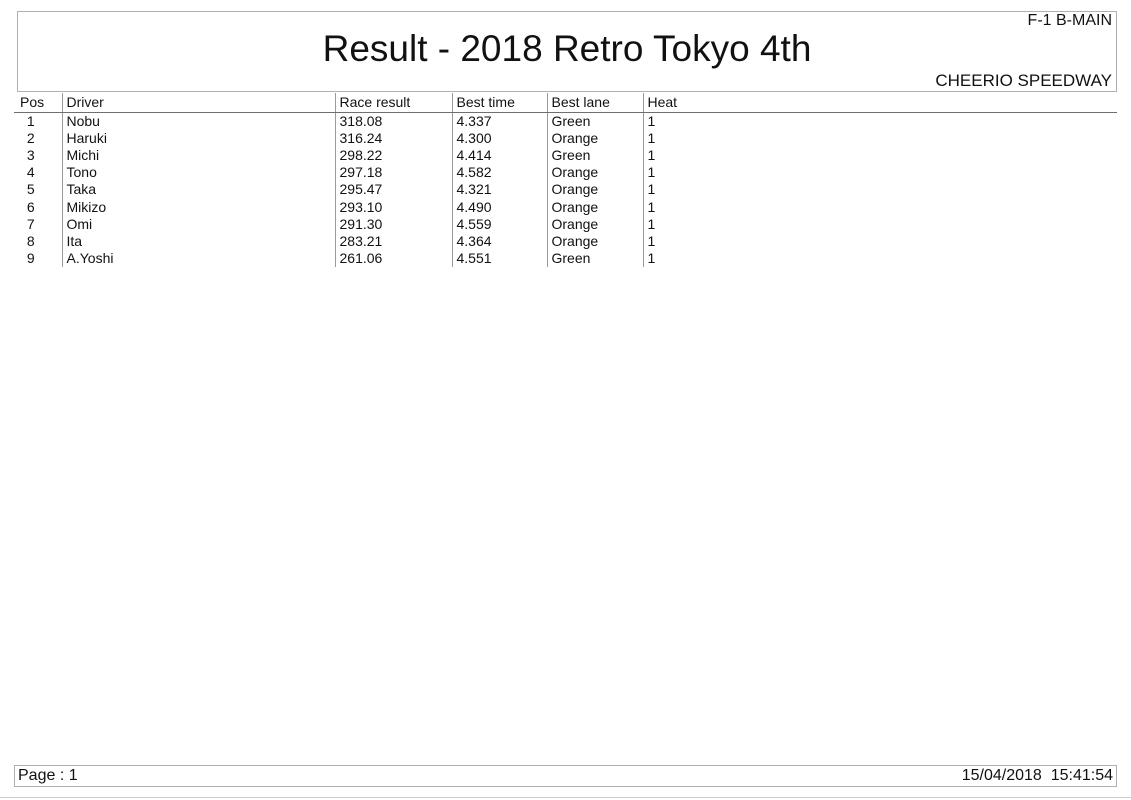  I want to click on cell-best-time: 4.364, so click(499, 241).